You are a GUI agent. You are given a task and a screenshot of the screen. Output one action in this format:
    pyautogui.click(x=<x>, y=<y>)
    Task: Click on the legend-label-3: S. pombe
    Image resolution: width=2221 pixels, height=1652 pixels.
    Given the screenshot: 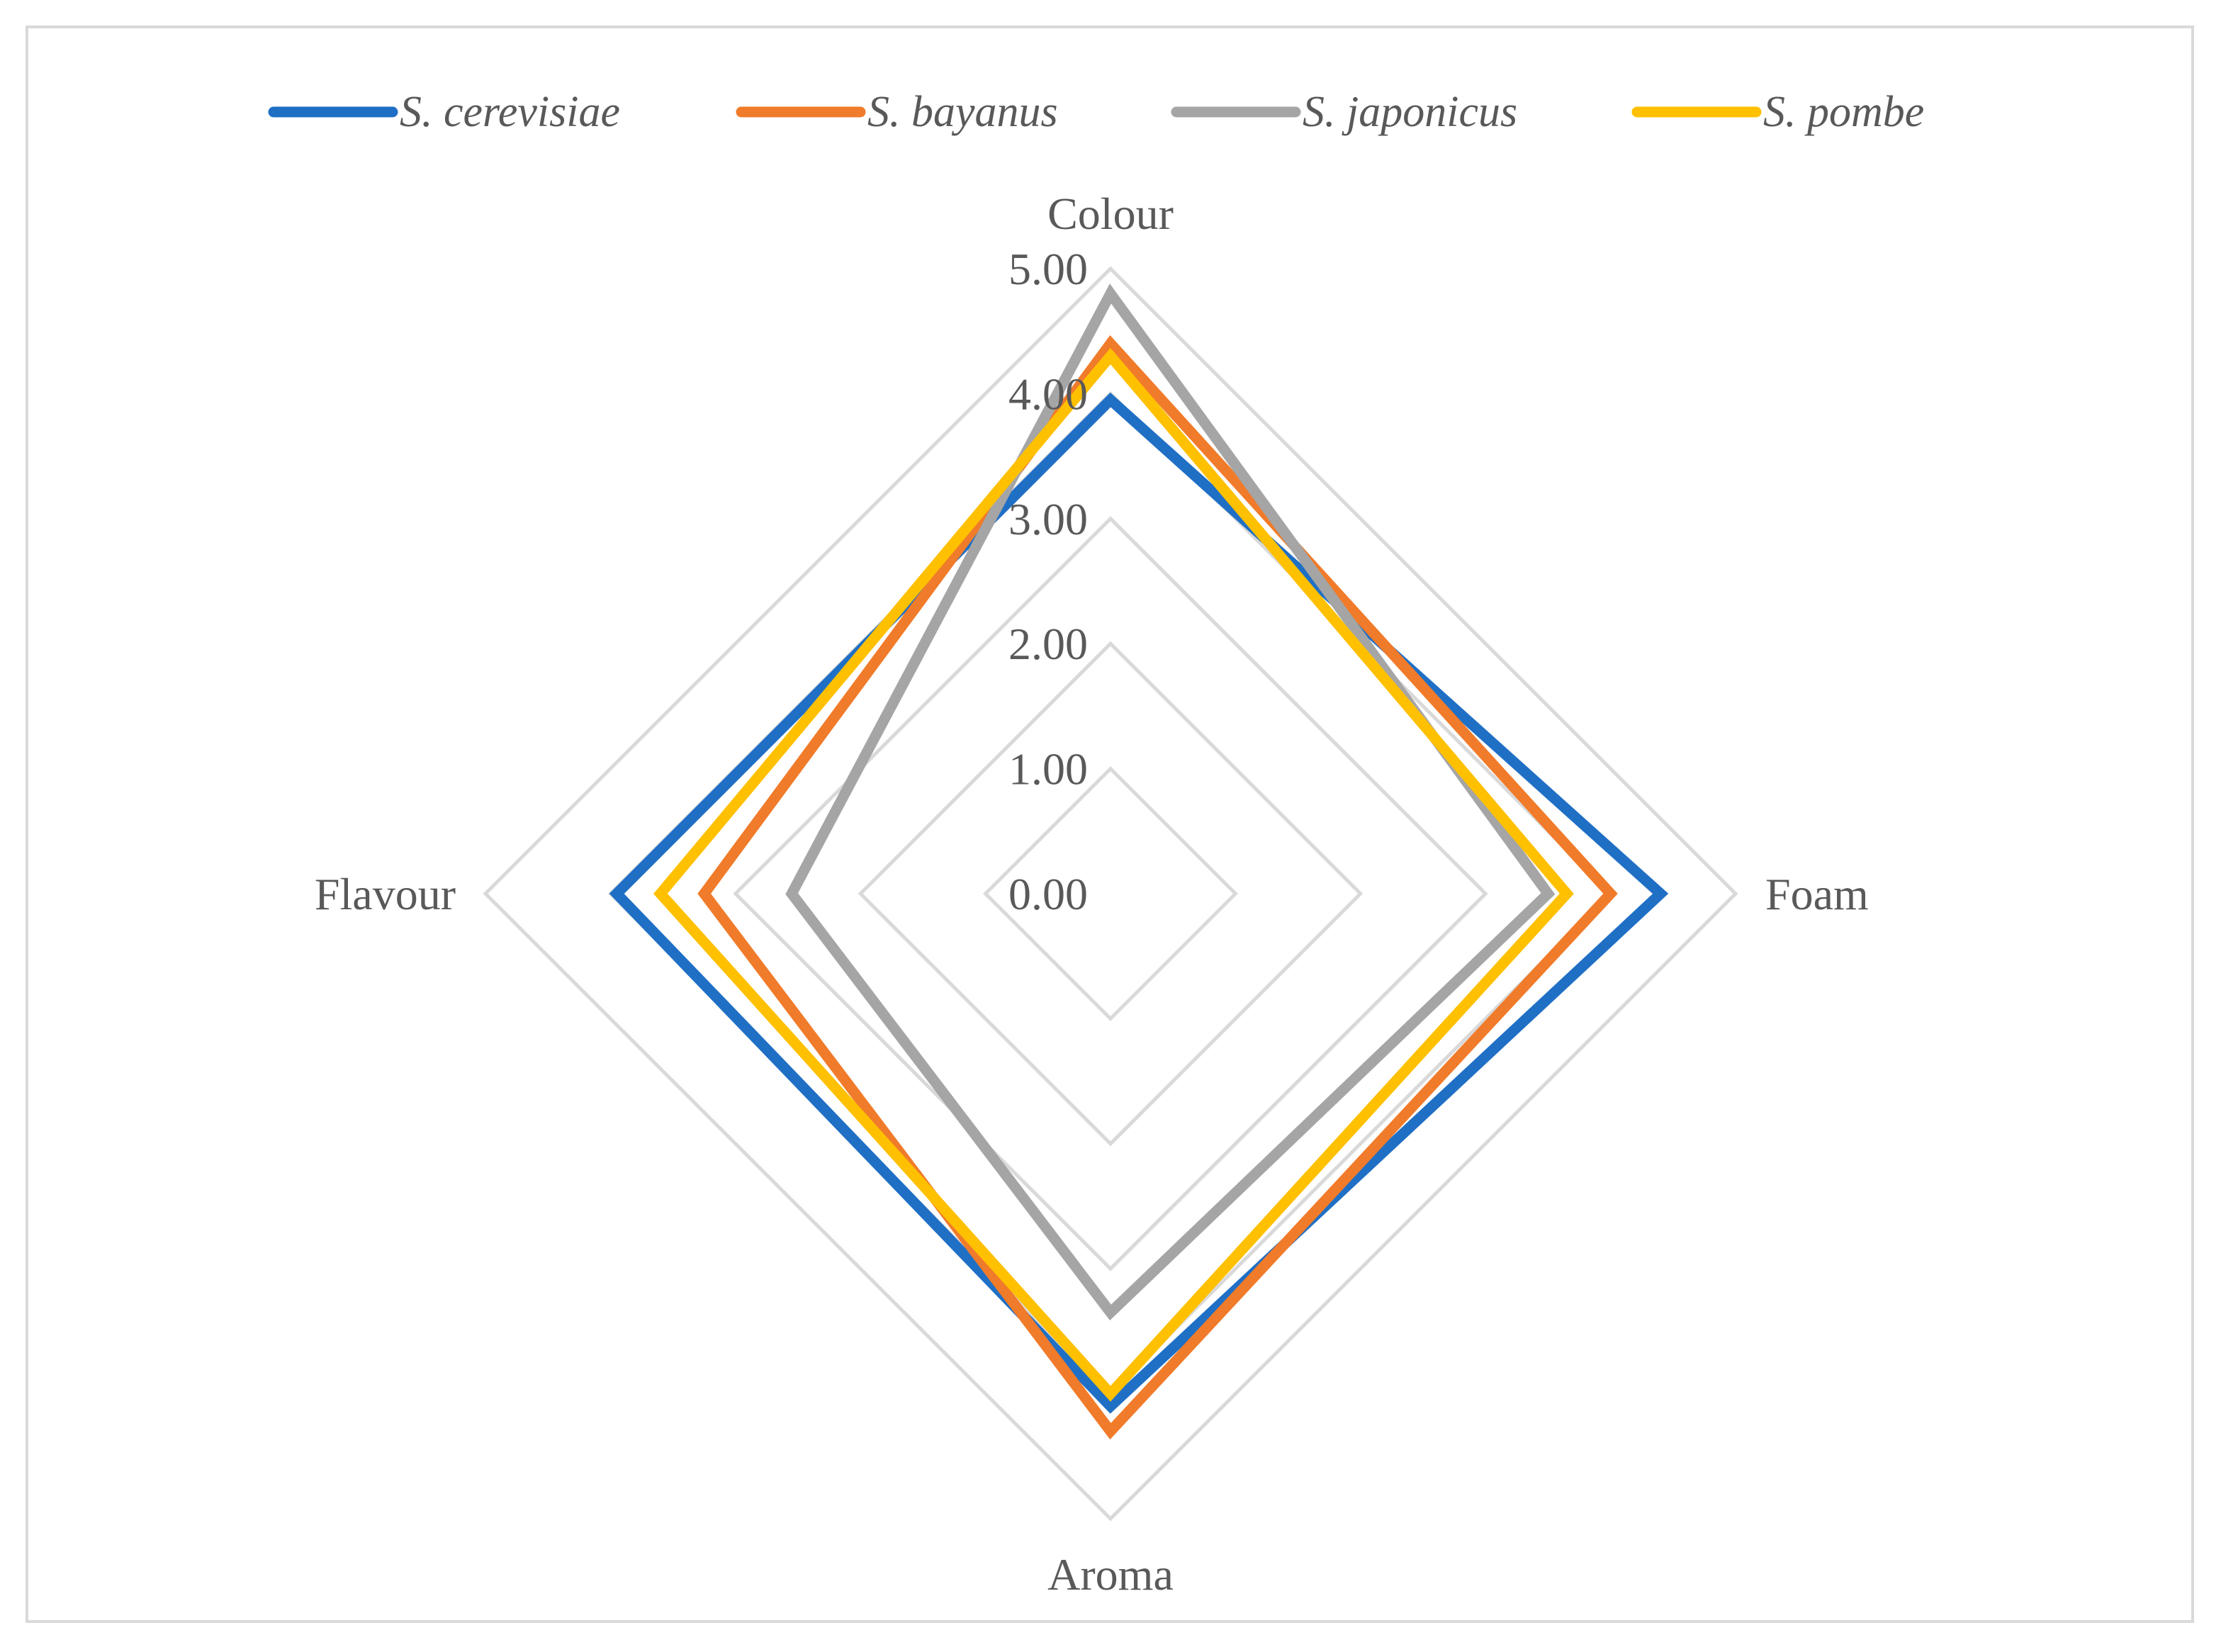 What is the action you would take?
    pyautogui.click(x=1843, y=112)
    